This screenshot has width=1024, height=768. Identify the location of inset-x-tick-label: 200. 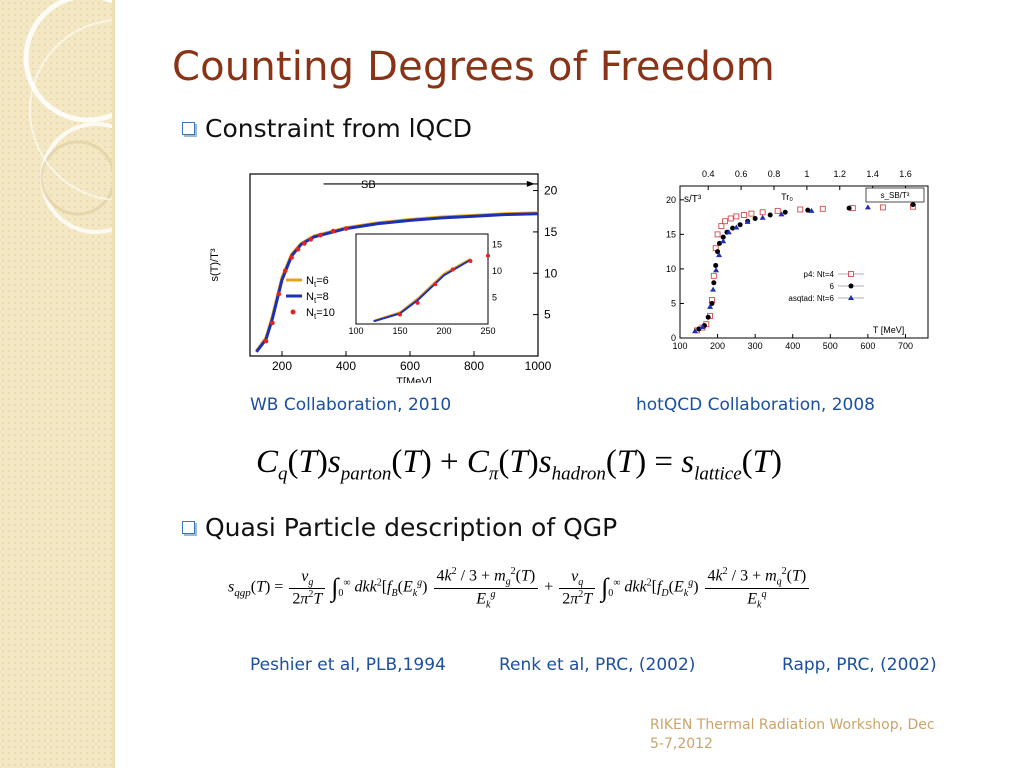
(443, 331).